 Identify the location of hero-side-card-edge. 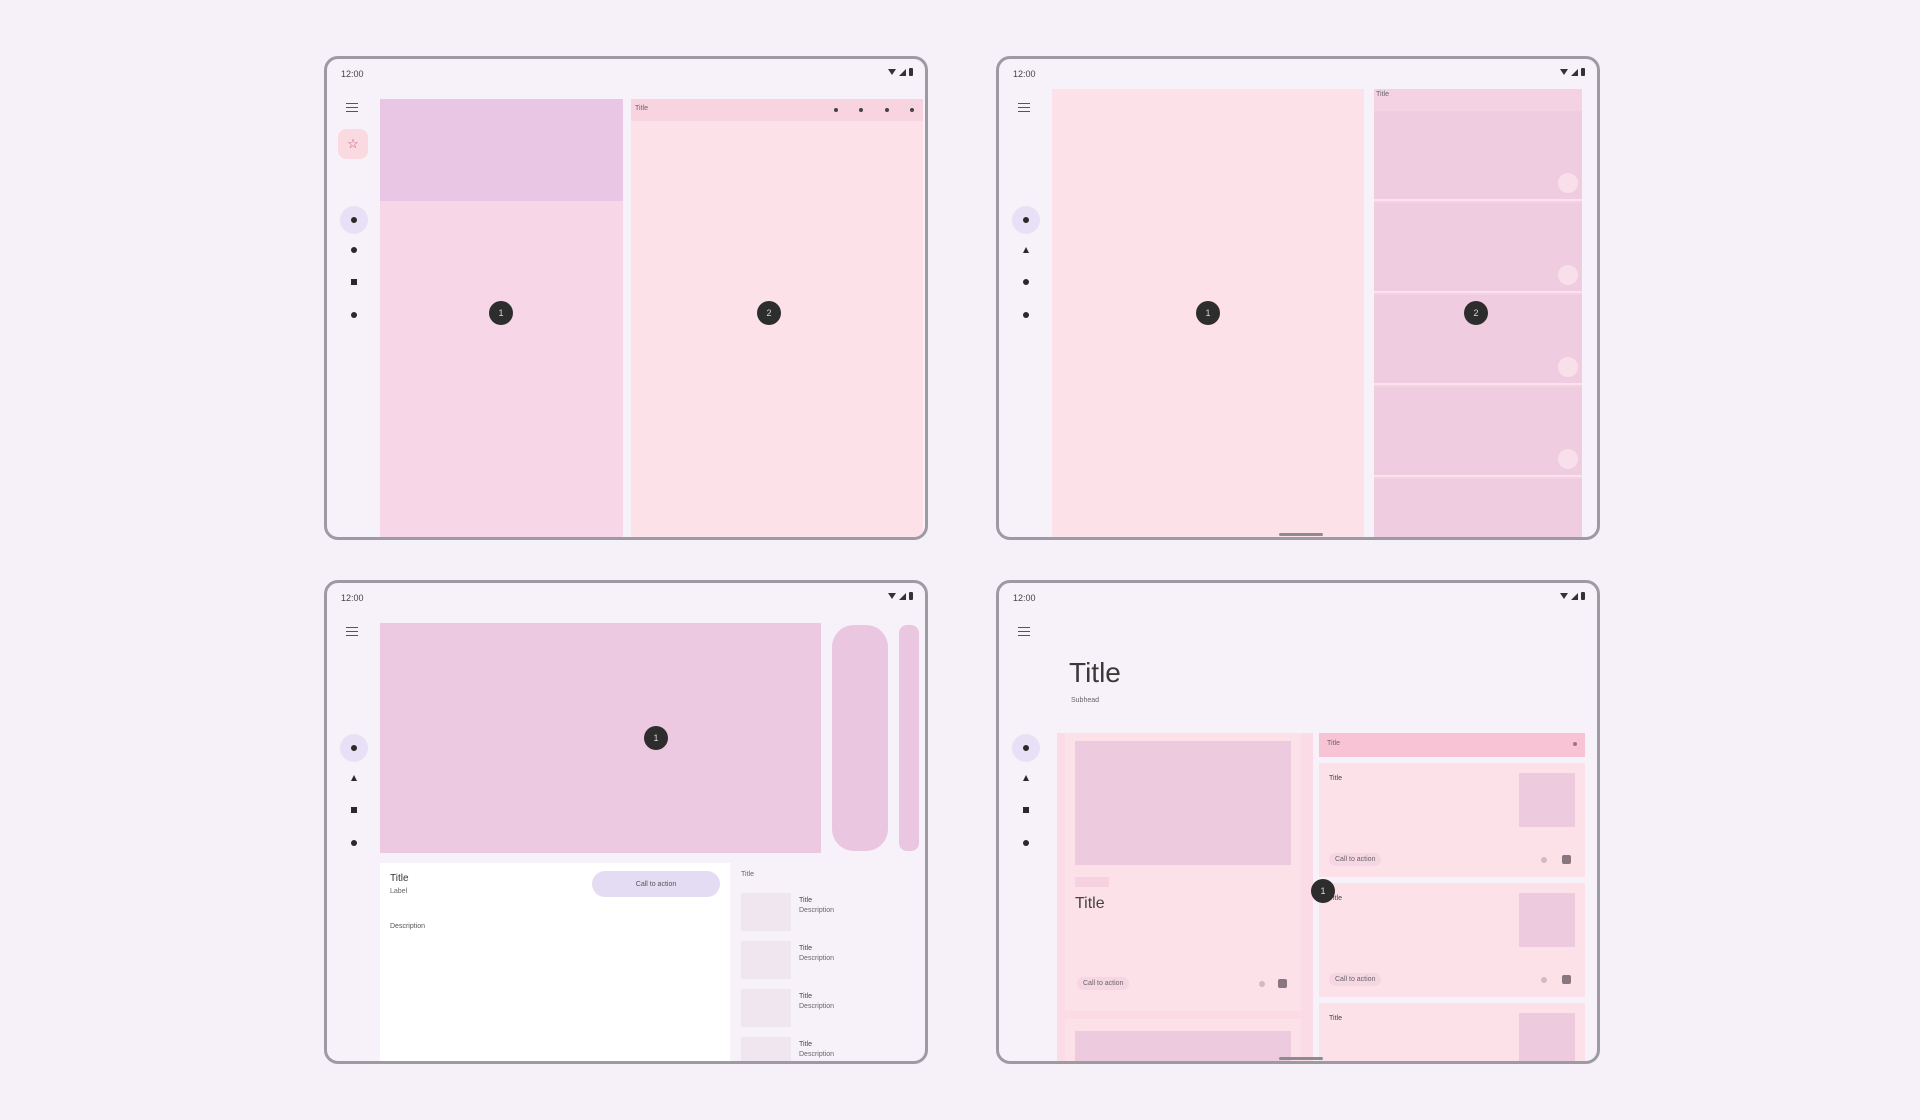
(909, 738).